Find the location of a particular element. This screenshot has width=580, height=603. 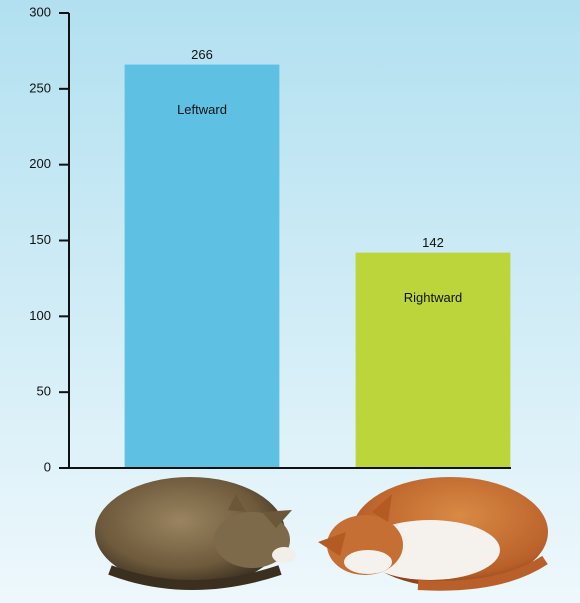

y-tick-label: 150 is located at coordinates (40, 239).